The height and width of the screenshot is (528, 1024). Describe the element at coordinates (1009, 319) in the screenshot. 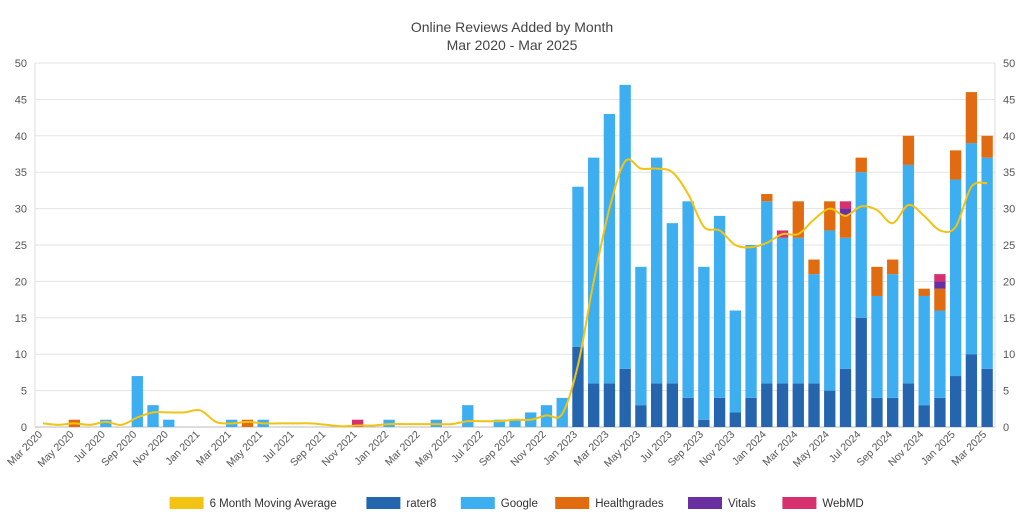

I see `y-tick-label-right: 15` at that location.